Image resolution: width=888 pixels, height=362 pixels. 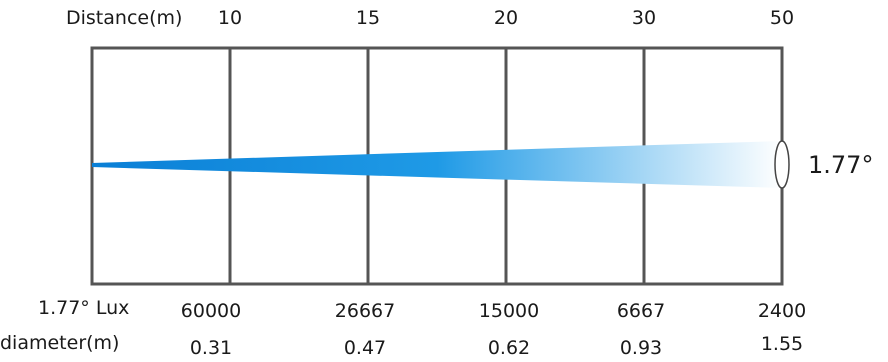 What do you see at coordinates (211, 348) in the screenshot?
I see `diameter-value-1: 0.31` at bounding box center [211, 348].